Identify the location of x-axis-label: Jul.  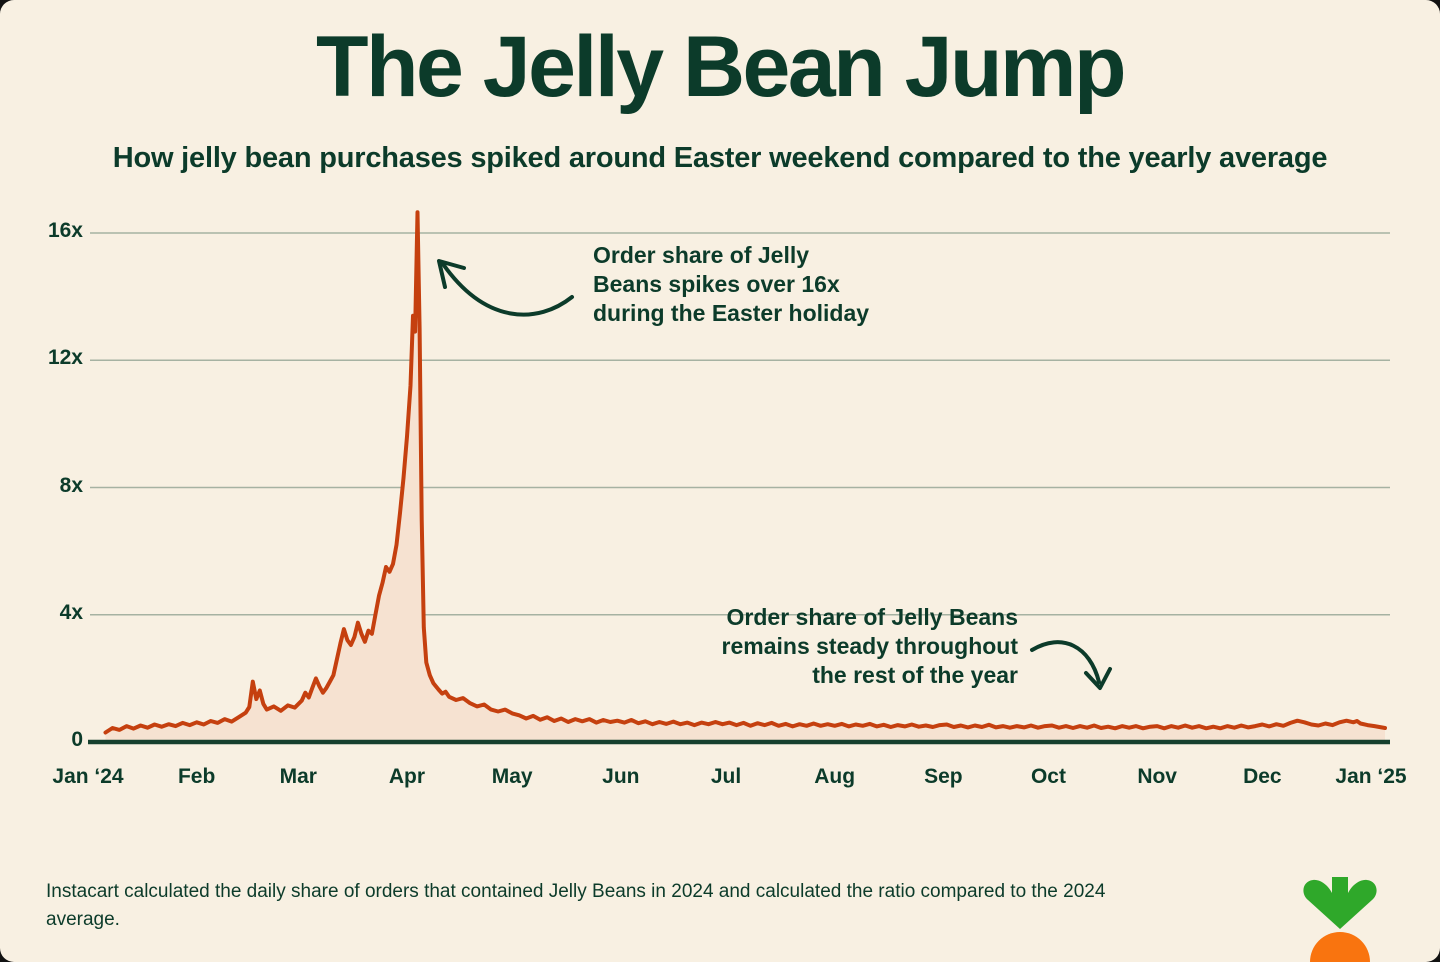
(726, 776).